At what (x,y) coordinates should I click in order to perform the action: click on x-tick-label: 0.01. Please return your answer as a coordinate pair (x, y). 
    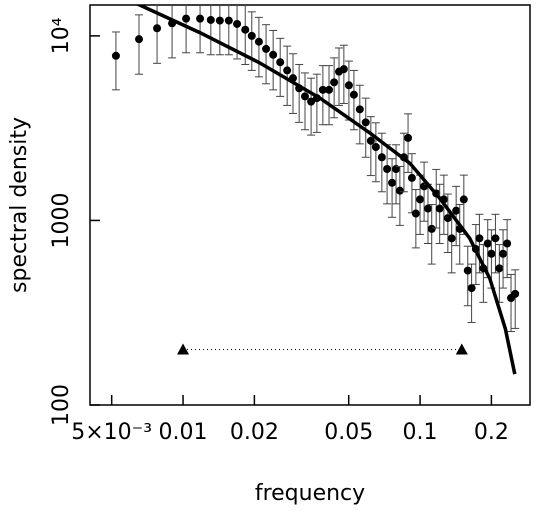
    Looking at the image, I should click on (183, 432).